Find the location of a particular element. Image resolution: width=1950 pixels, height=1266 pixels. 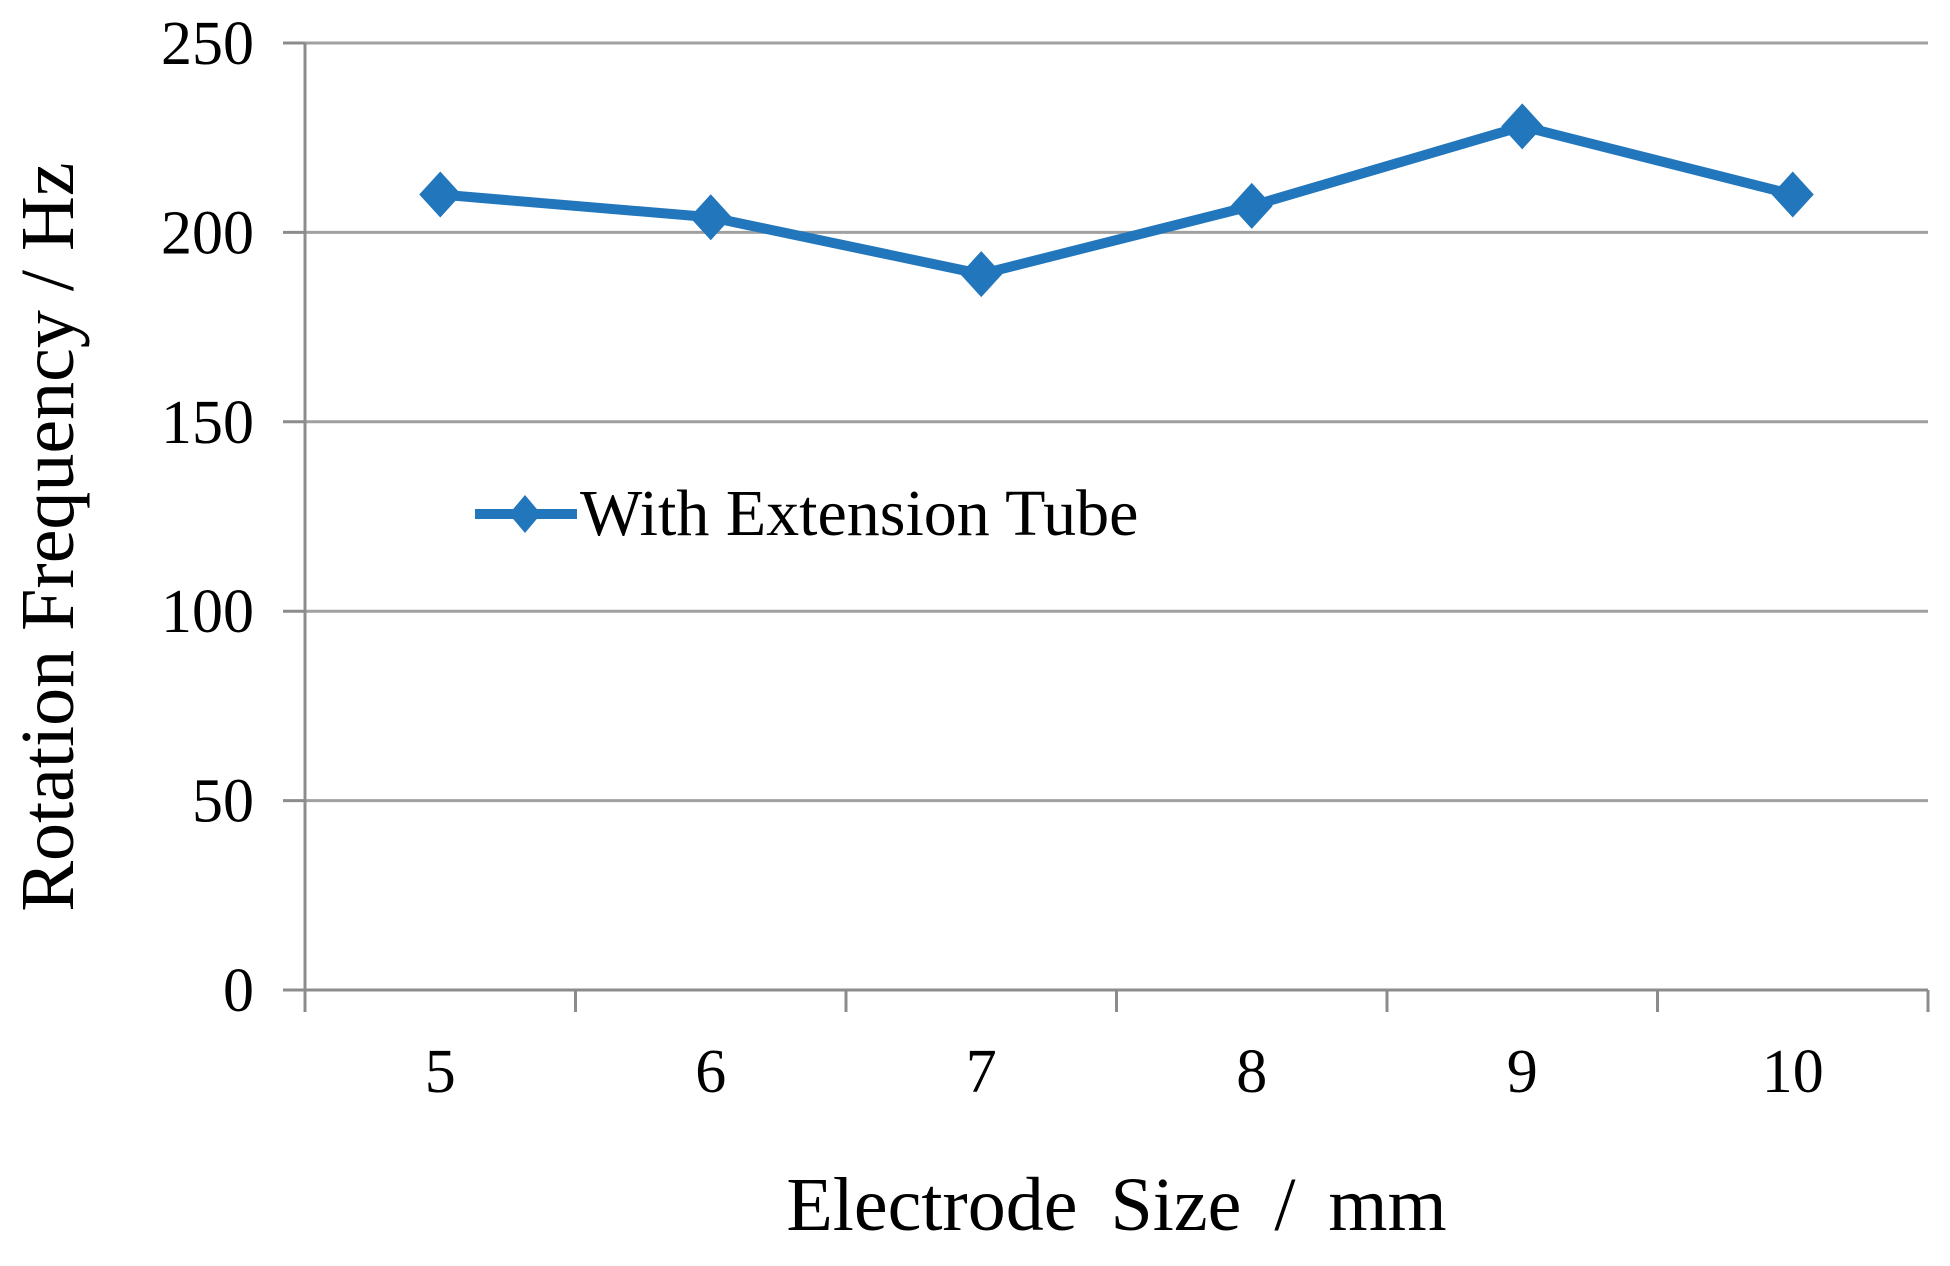

x-tick-label: 6 is located at coordinates (710, 1072).